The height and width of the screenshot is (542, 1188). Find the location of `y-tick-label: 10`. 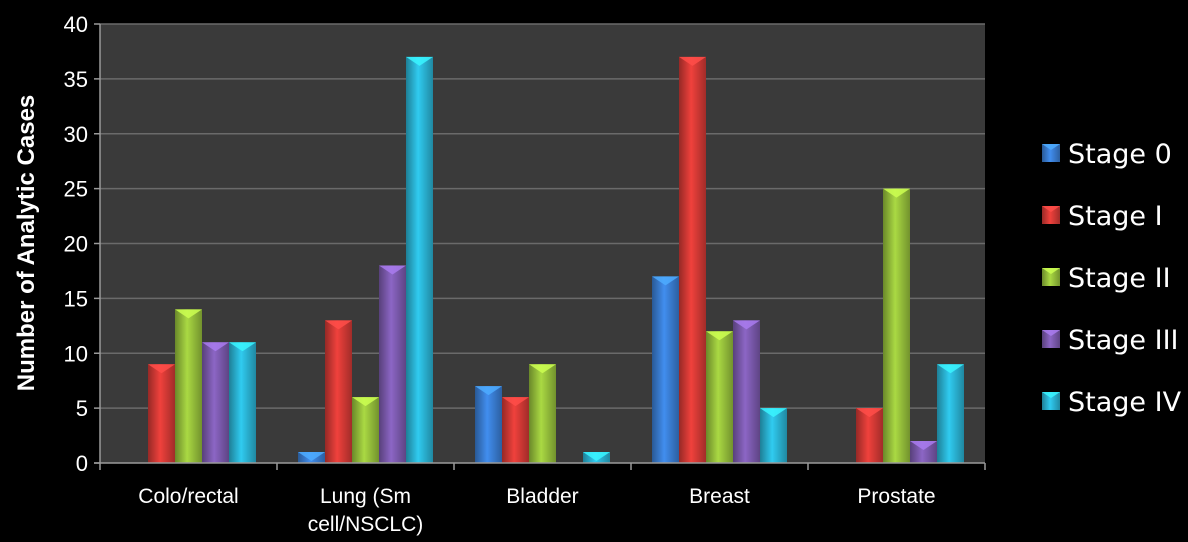

y-tick-label: 10 is located at coordinates (76, 353).